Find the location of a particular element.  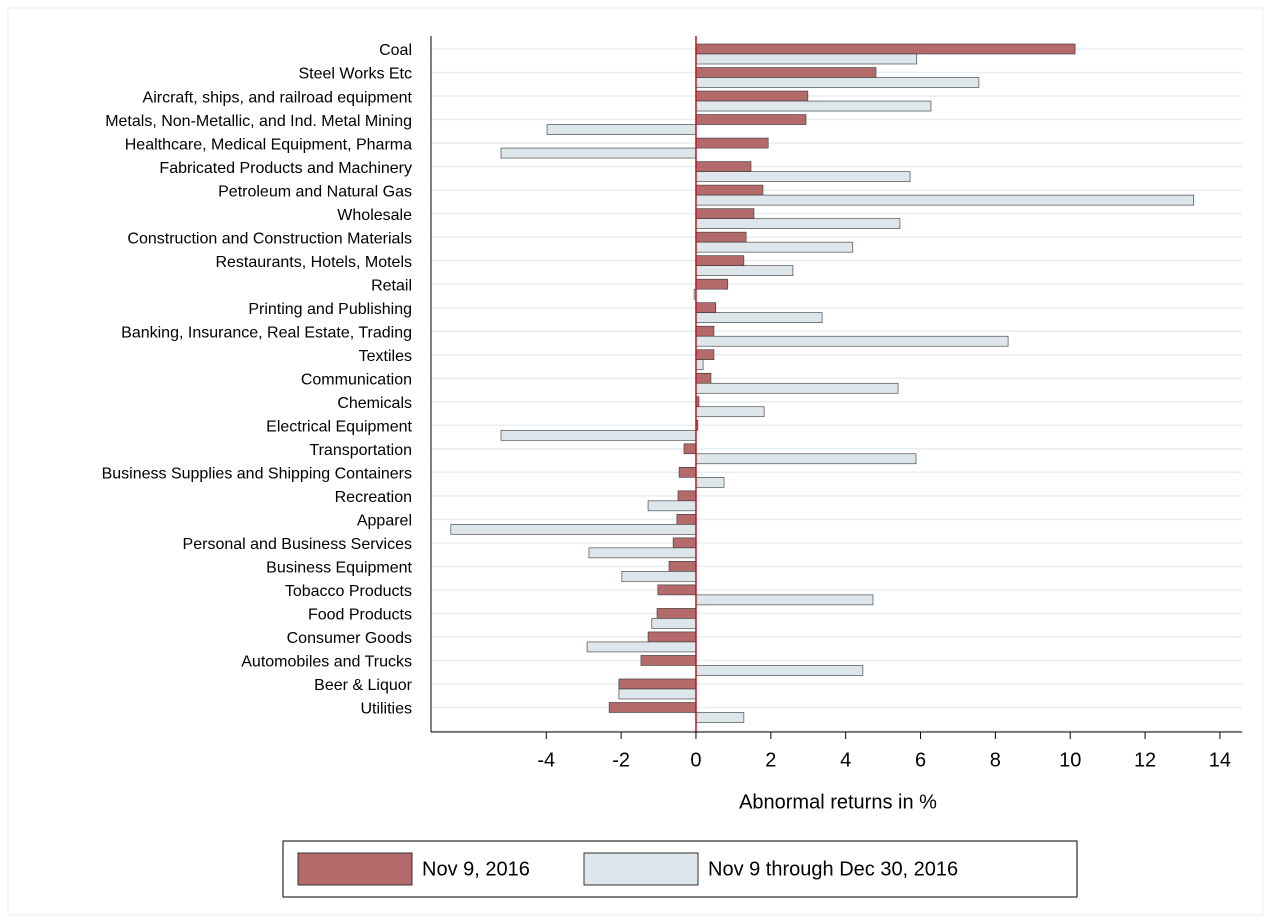

y-tick-label: Textiles is located at coordinates (385, 356).